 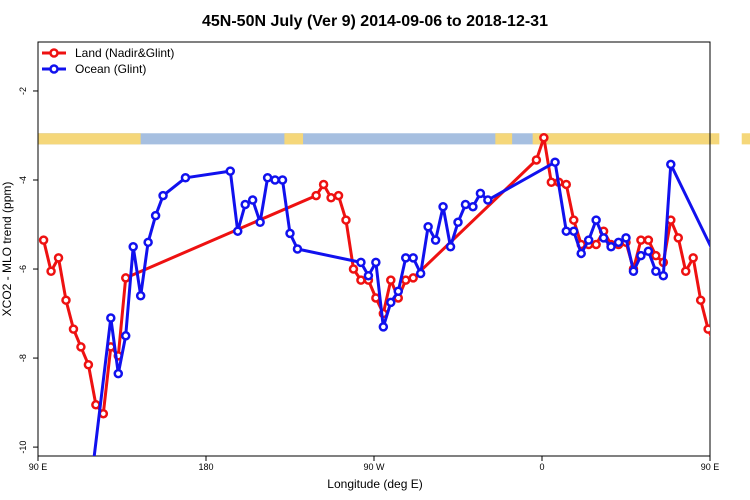 I want to click on legend-label-land: Land (Nadir&Glint), so click(x=124, y=53).